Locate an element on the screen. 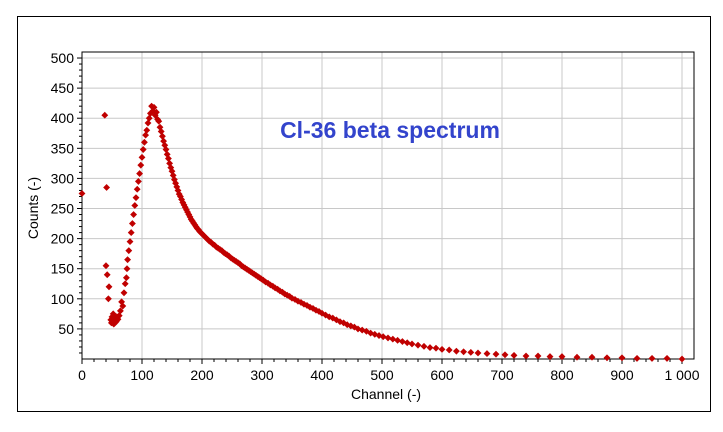 This screenshot has width=723, height=432. y-tick-label: 150 is located at coordinates (63, 269).